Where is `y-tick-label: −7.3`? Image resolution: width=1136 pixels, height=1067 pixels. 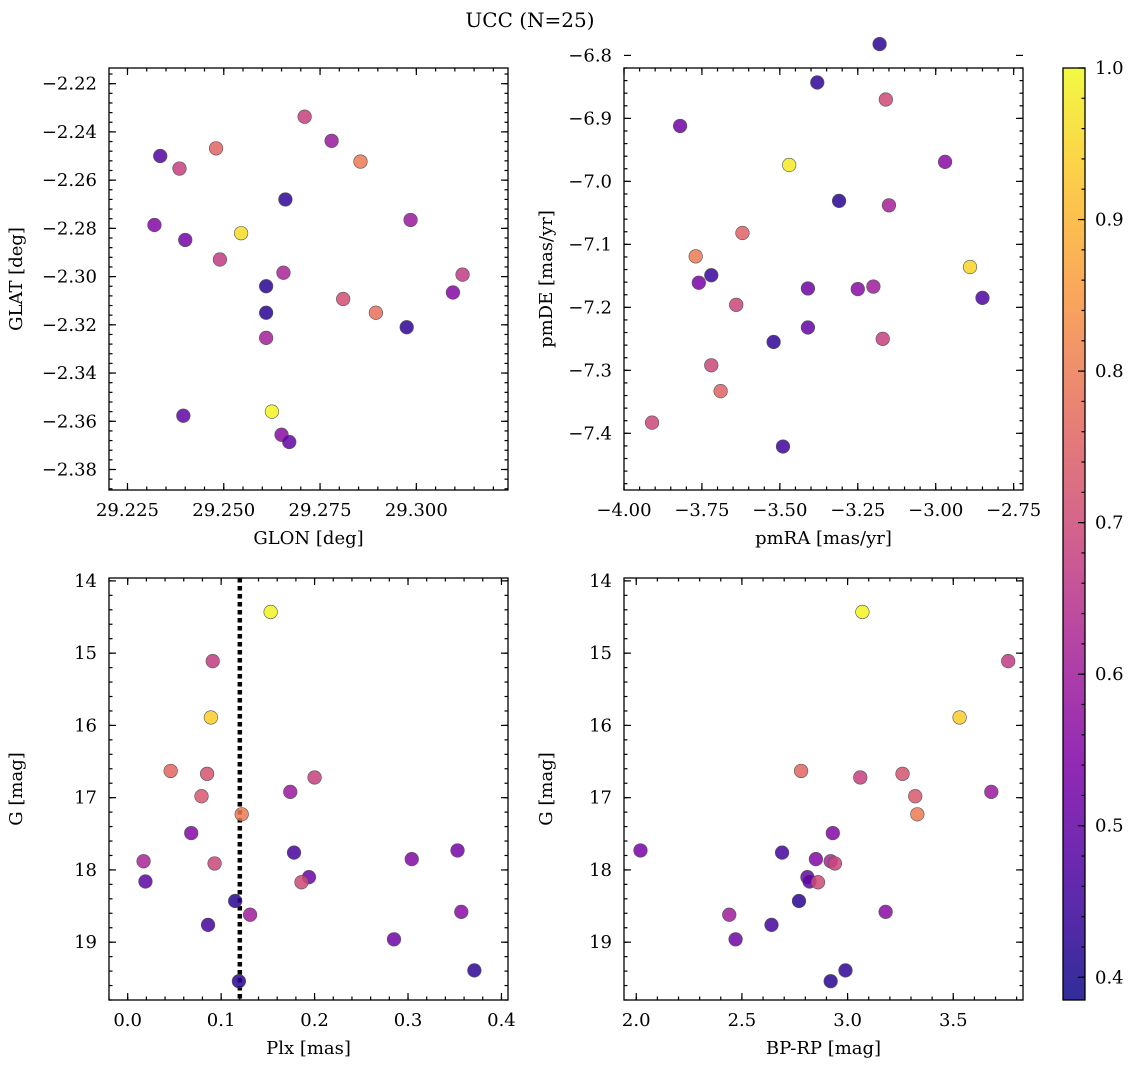 y-tick-label: −7.3 is located at coordinates (590, 370).